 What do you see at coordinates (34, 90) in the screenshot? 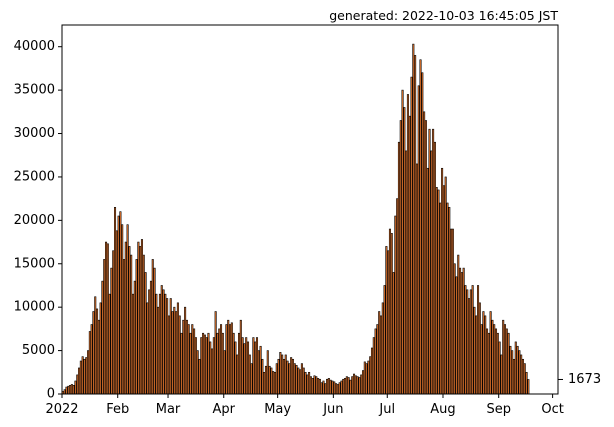
I see `y-tick-label: 35000` at bounding box center [34, 90].